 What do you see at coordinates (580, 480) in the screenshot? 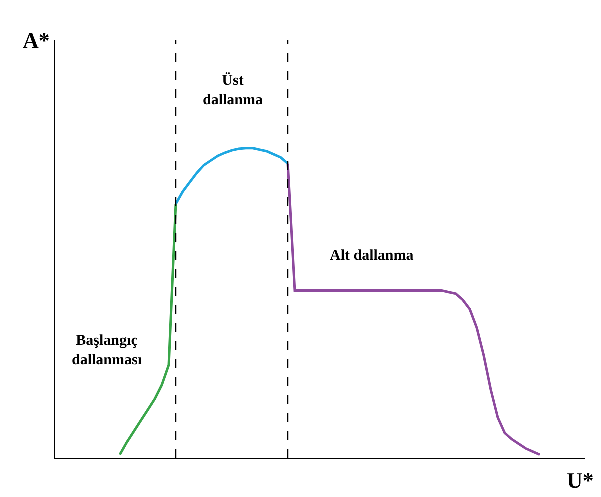
I see `x-axis-title: U*` at bounding box center [580, 480].